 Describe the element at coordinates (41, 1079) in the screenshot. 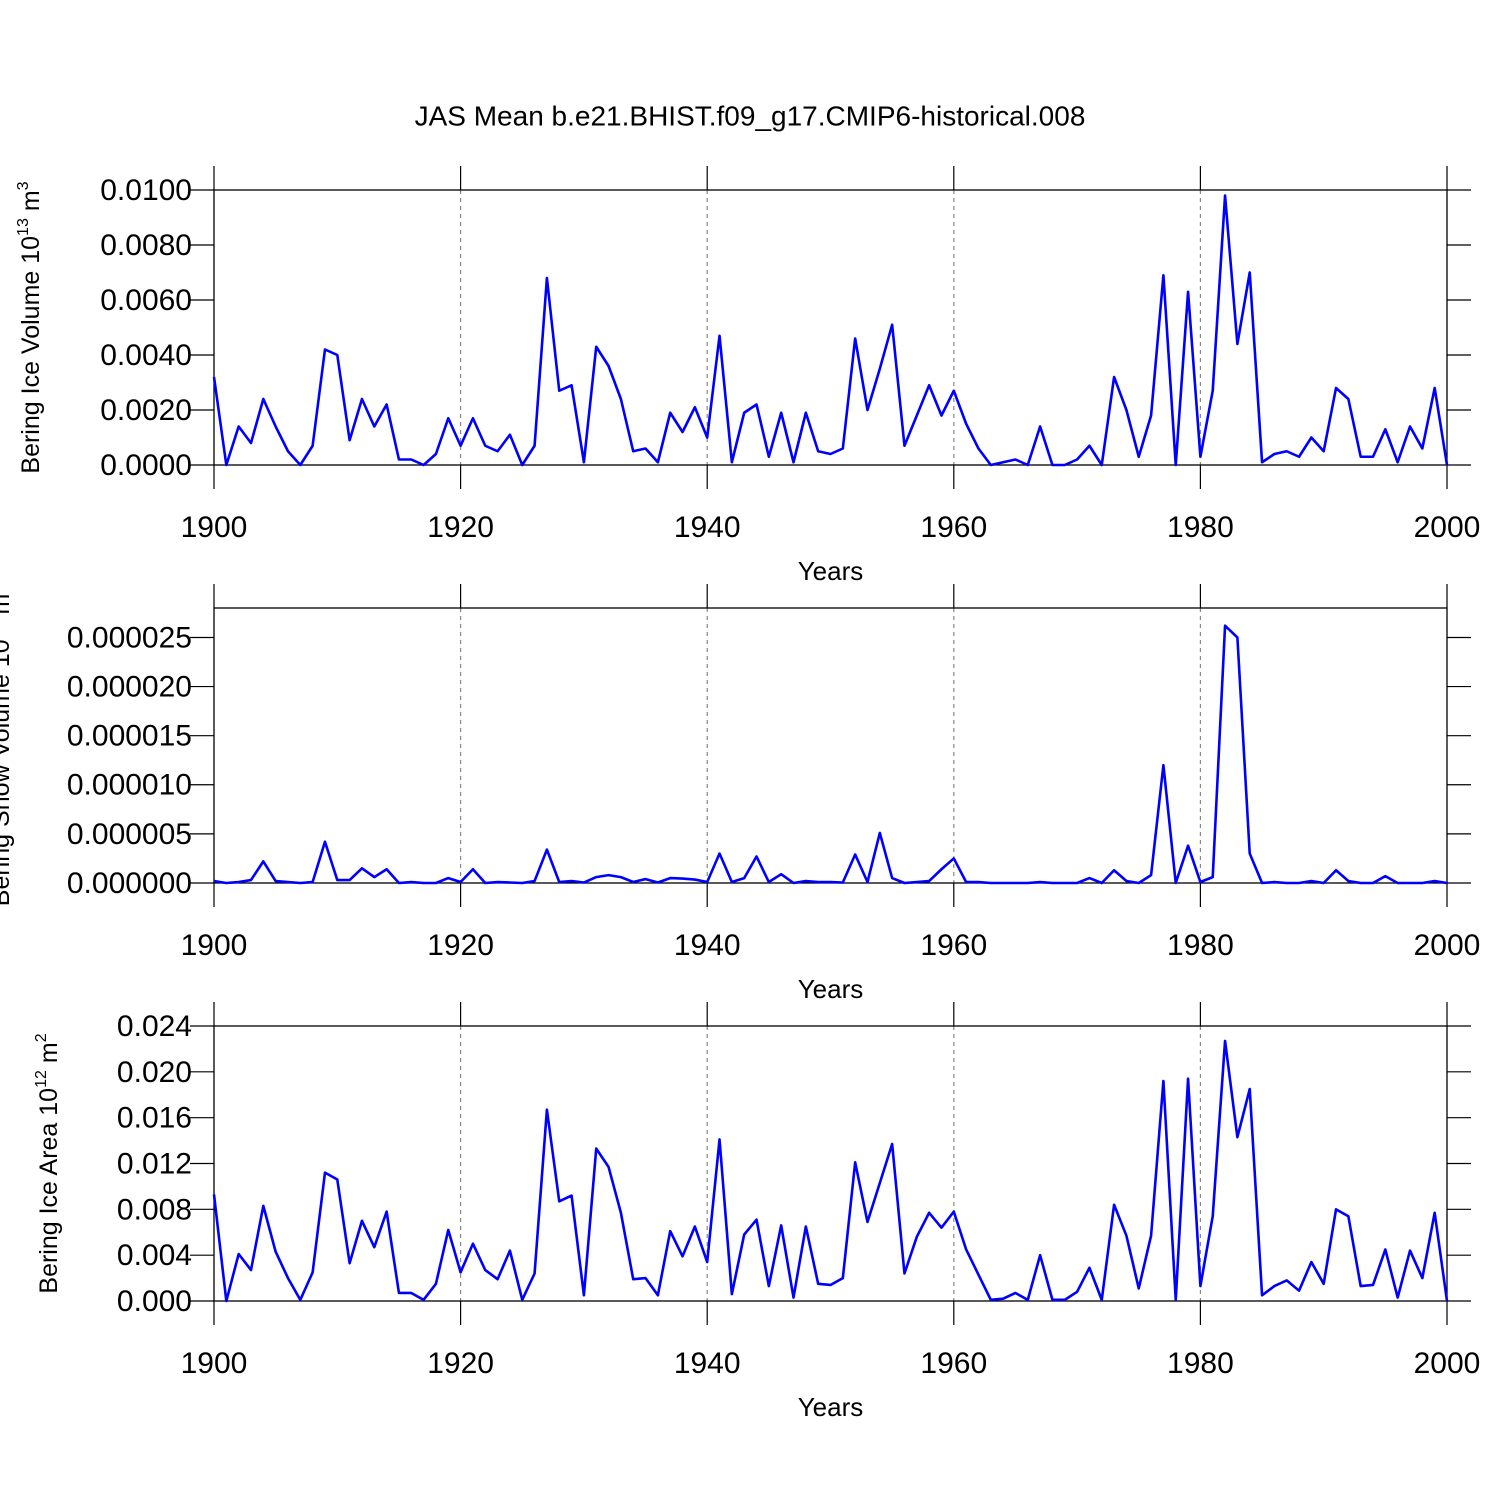

I see `y-axis-label-part: 12` at that location.